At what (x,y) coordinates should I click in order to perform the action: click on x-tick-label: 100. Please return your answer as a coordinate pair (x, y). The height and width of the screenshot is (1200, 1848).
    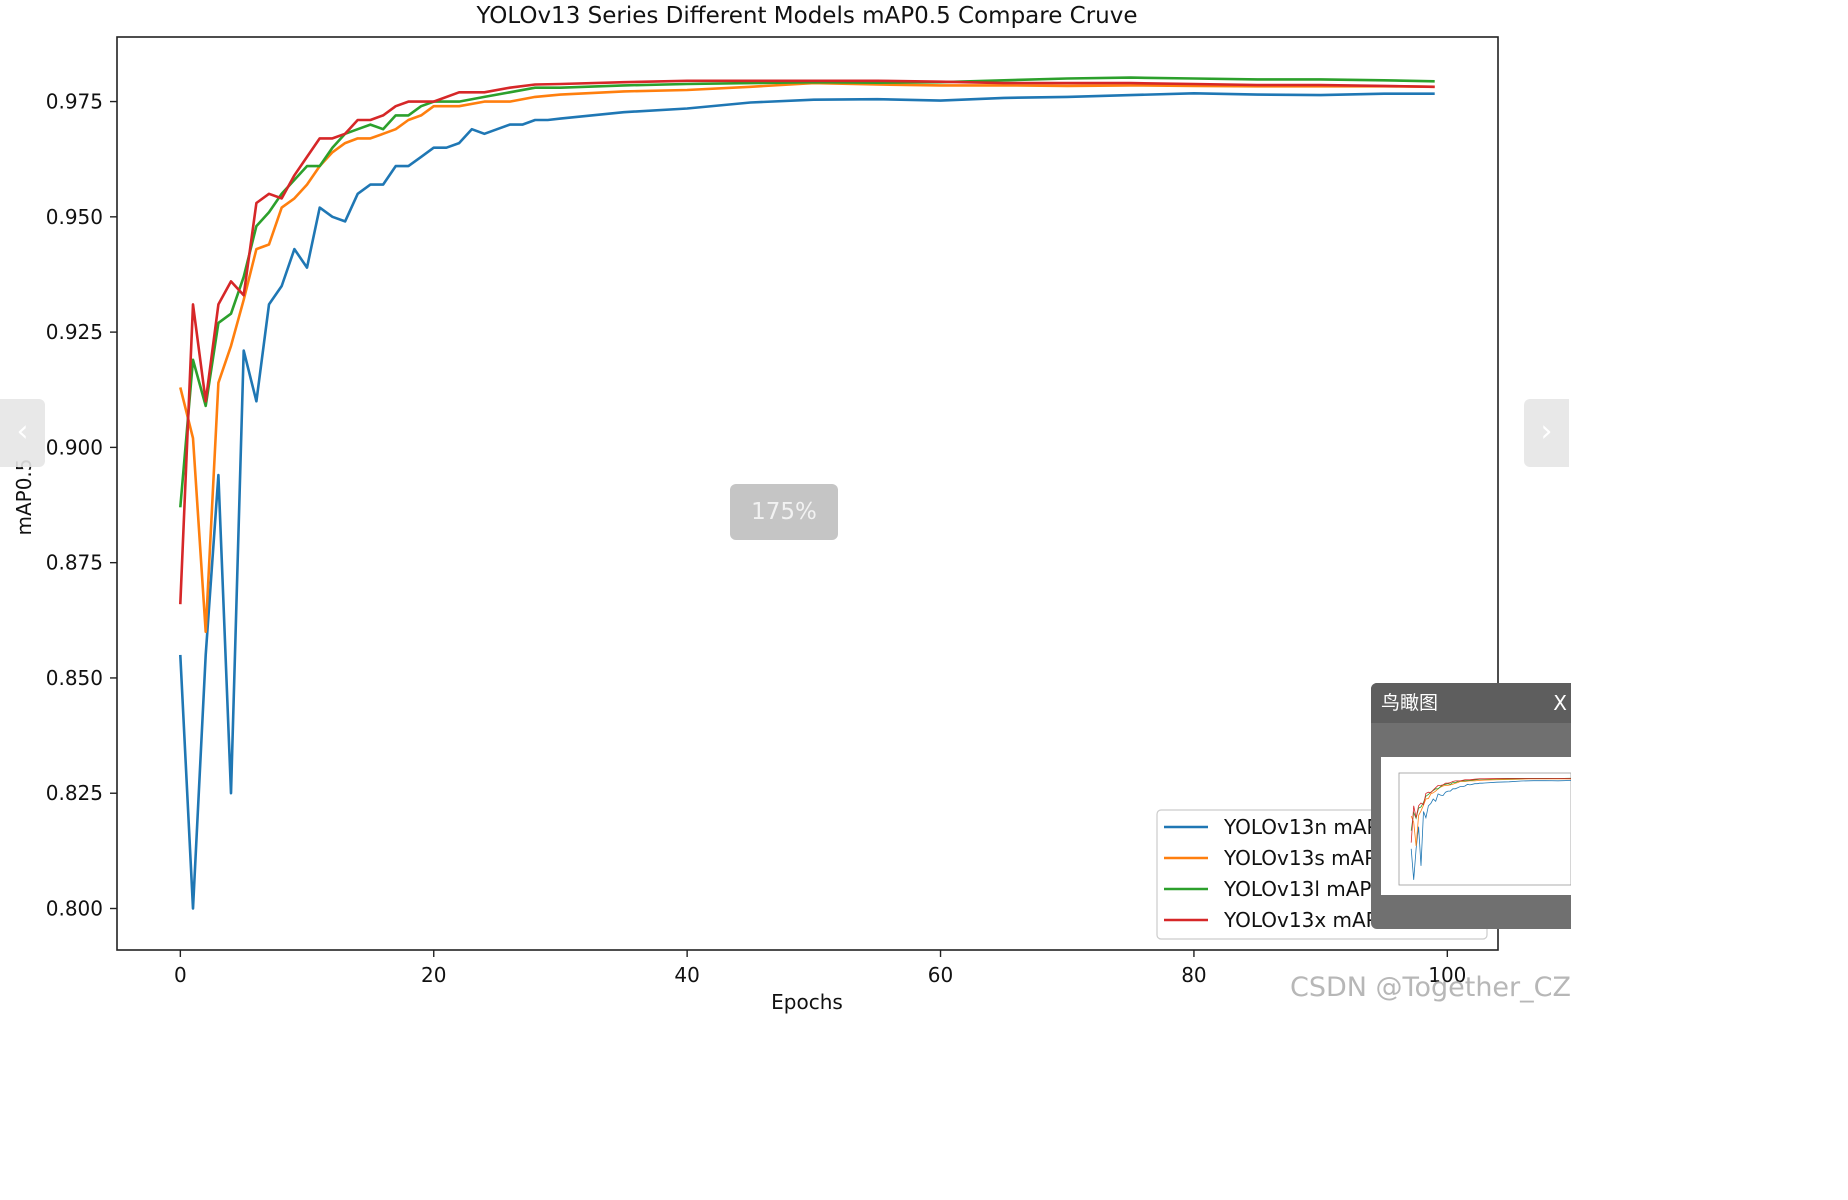
    Looking at the image, I should click on (1447, 975).